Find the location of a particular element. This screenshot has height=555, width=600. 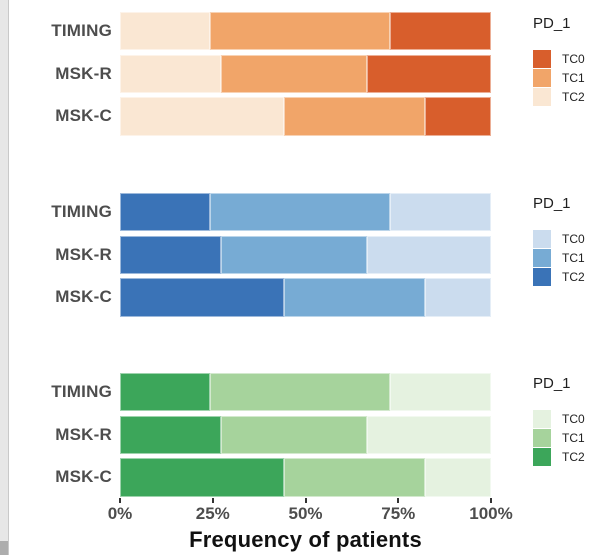

legend-green: PD_1 TC0 TC1 TC2 is located at coordinates (566, 420).